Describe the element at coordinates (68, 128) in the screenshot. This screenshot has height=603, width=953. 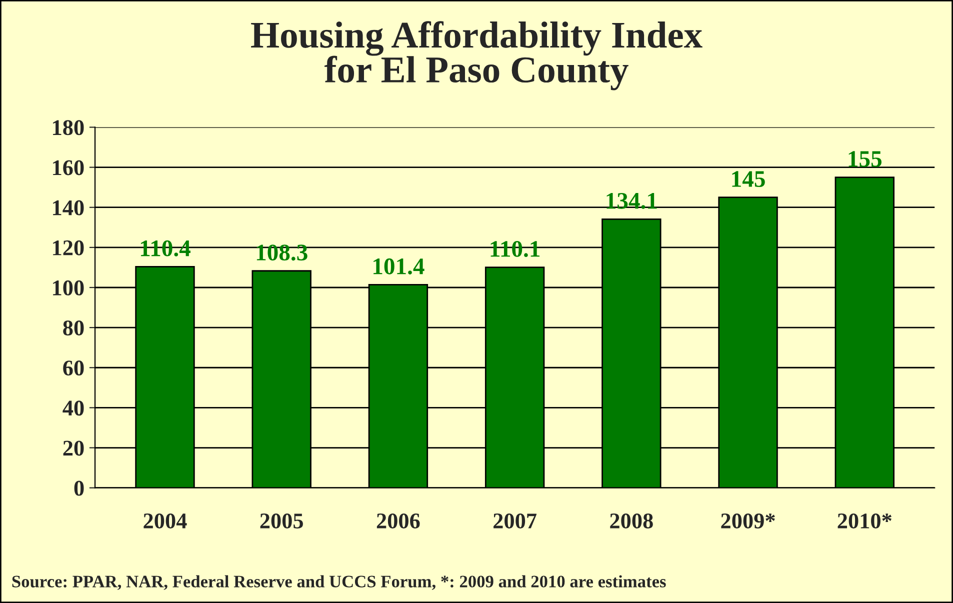
I see `y-tick-label: 180` at that location.